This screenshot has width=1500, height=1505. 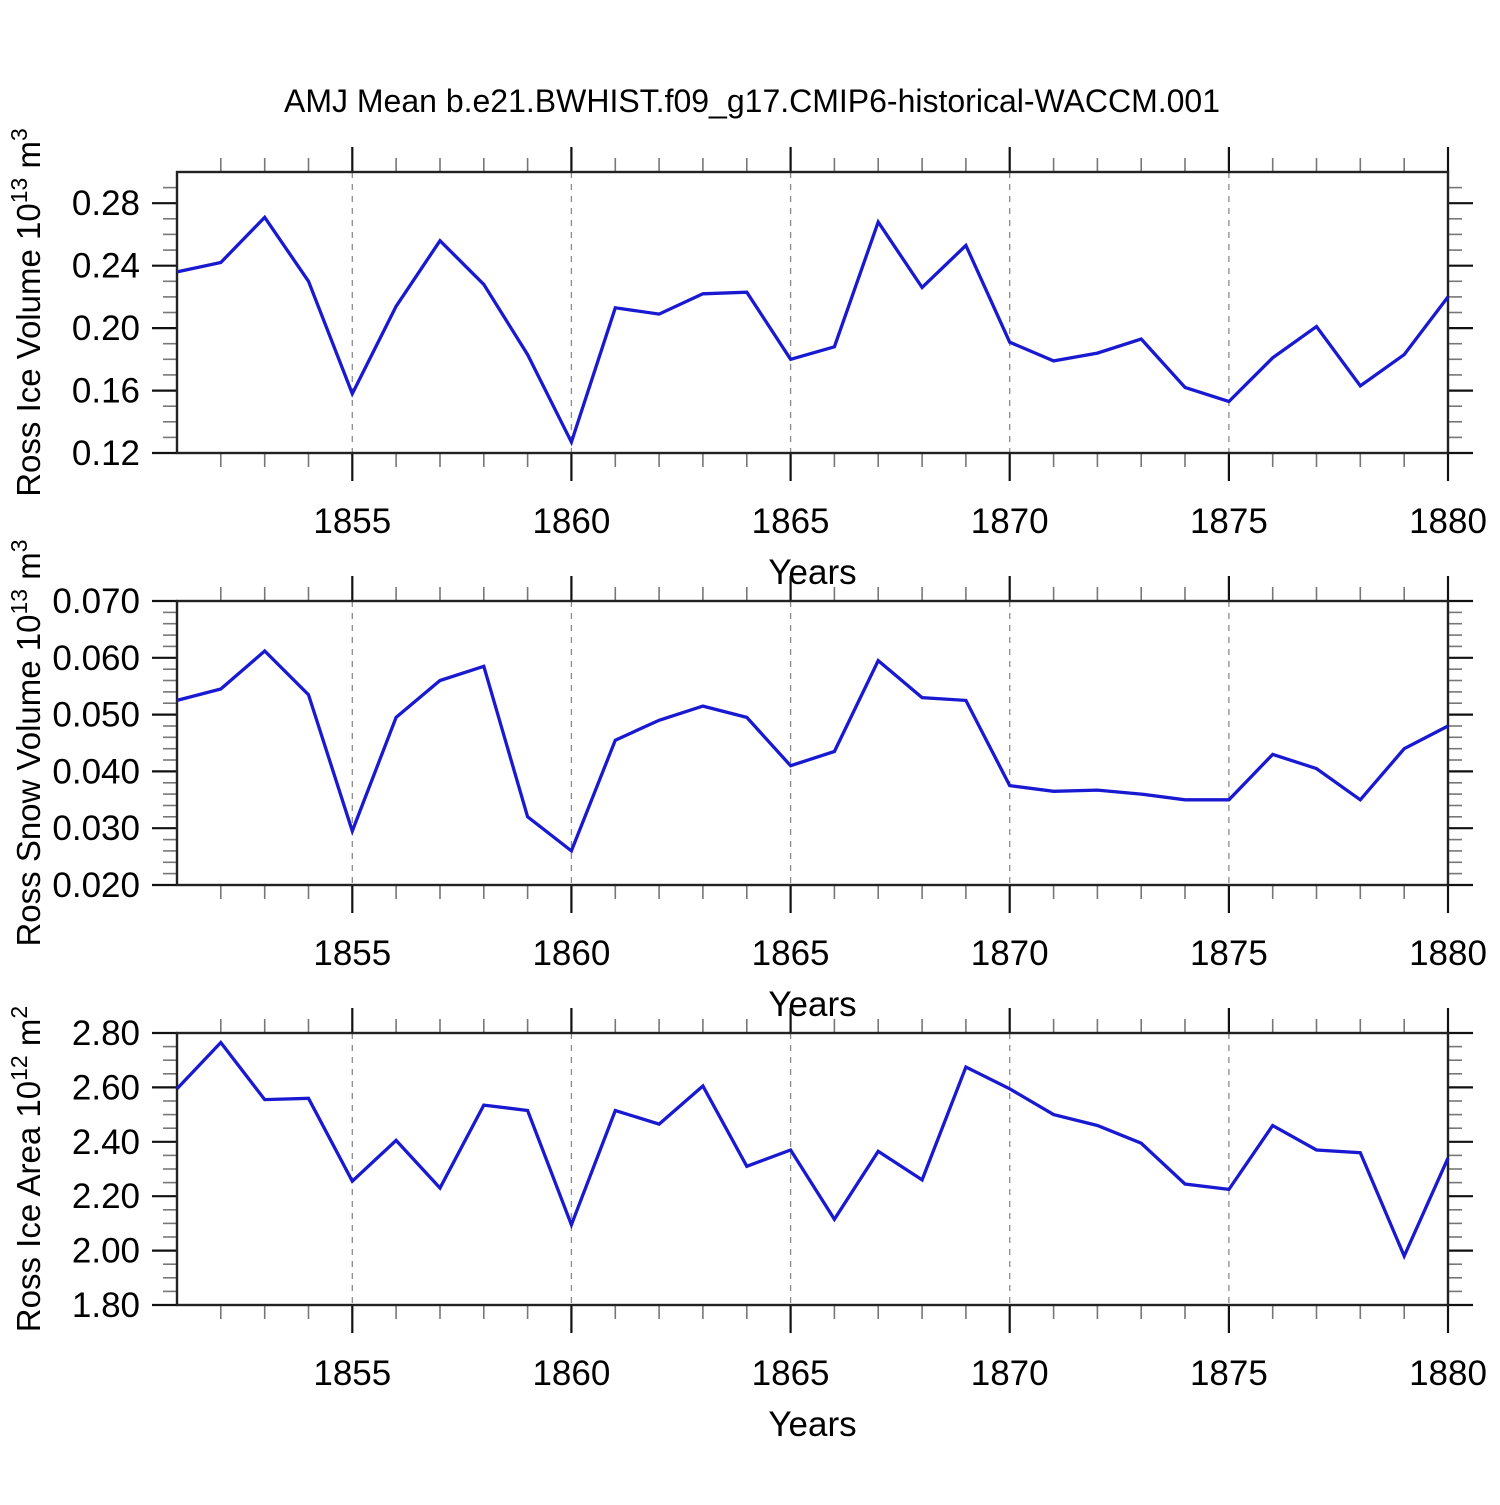 I want to click on y-tick-label: 0.16, so click(x=106, y=391).